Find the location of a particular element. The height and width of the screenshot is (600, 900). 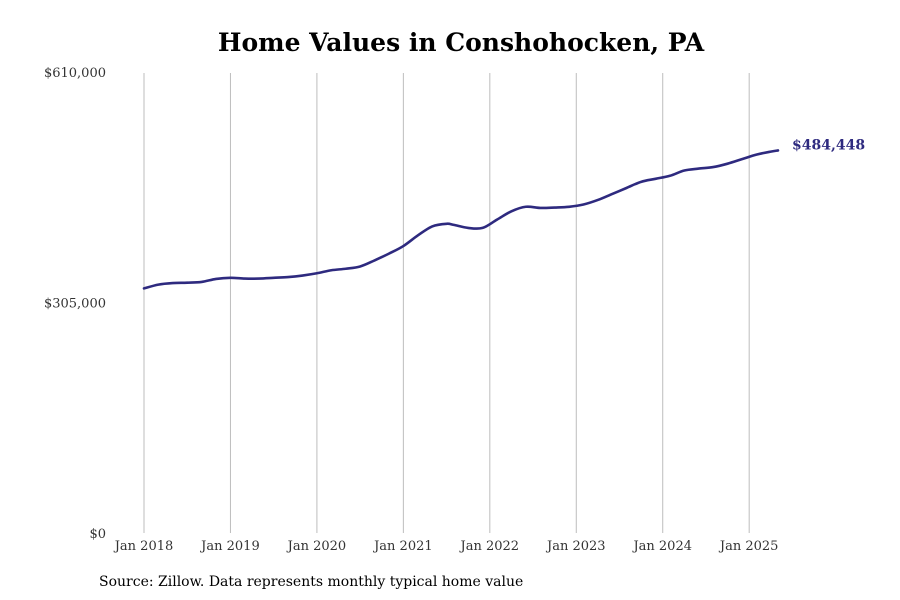

y-tick-label: $610,000 is located at coordinates (75, 73).